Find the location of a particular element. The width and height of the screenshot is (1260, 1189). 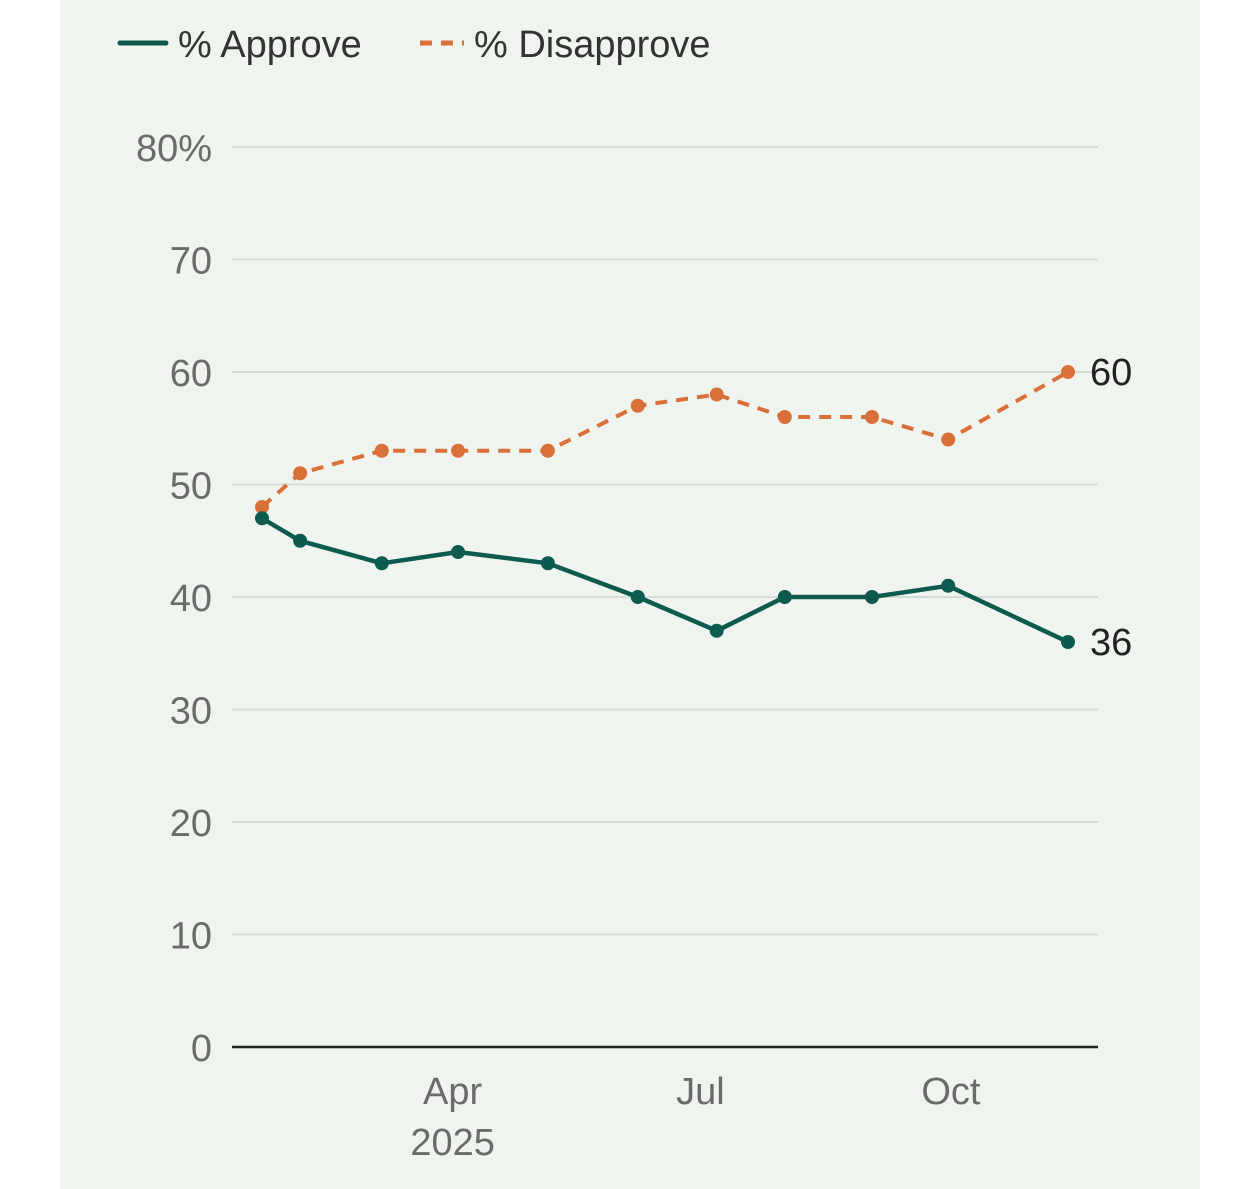

end-label-approve: 36 is located at coordinates (1111, 643).